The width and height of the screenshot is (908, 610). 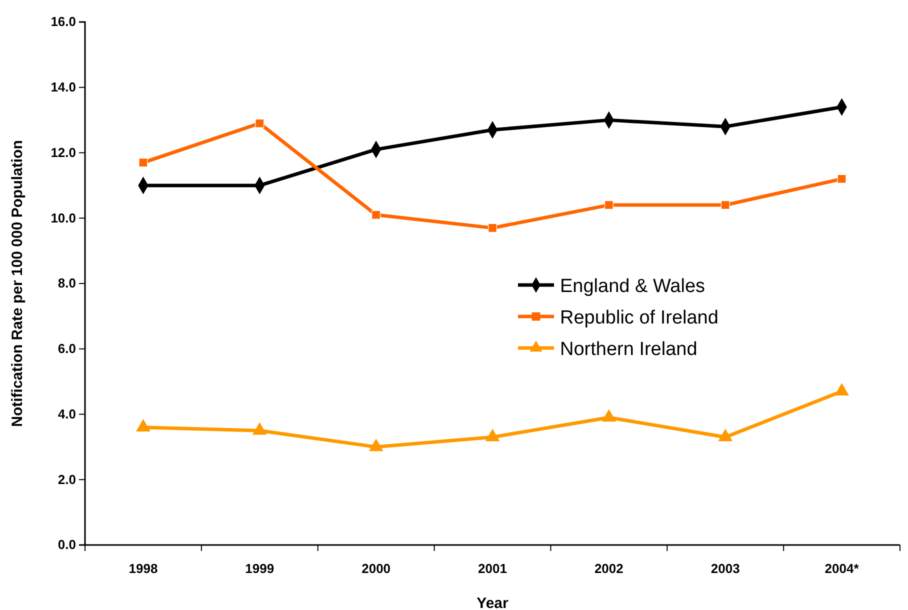 I want to click on x-tick-label: 2002, so click(x=609, y=568).